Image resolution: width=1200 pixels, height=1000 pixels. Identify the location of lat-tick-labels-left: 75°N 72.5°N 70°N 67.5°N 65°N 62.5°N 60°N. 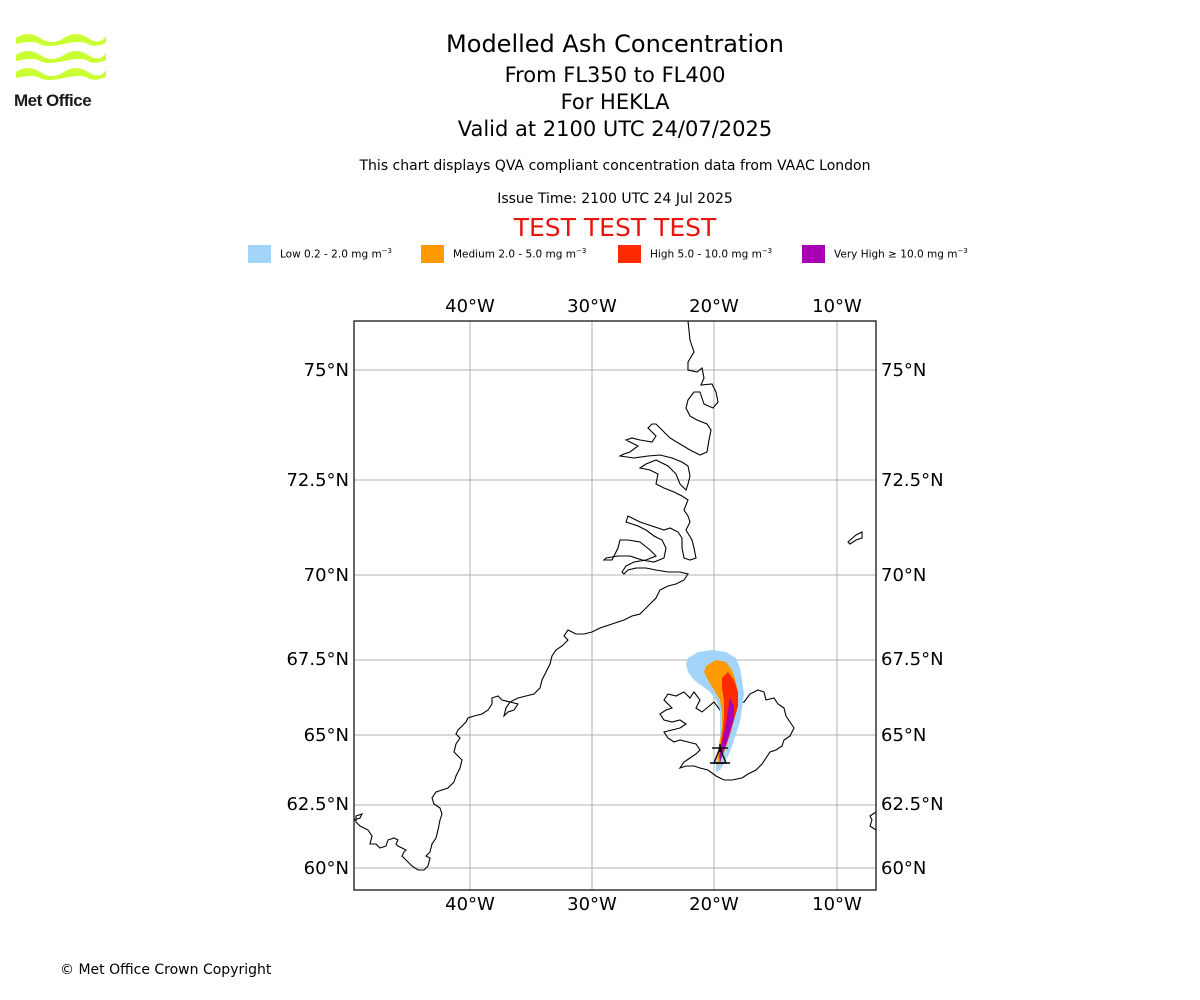
(317, 619).